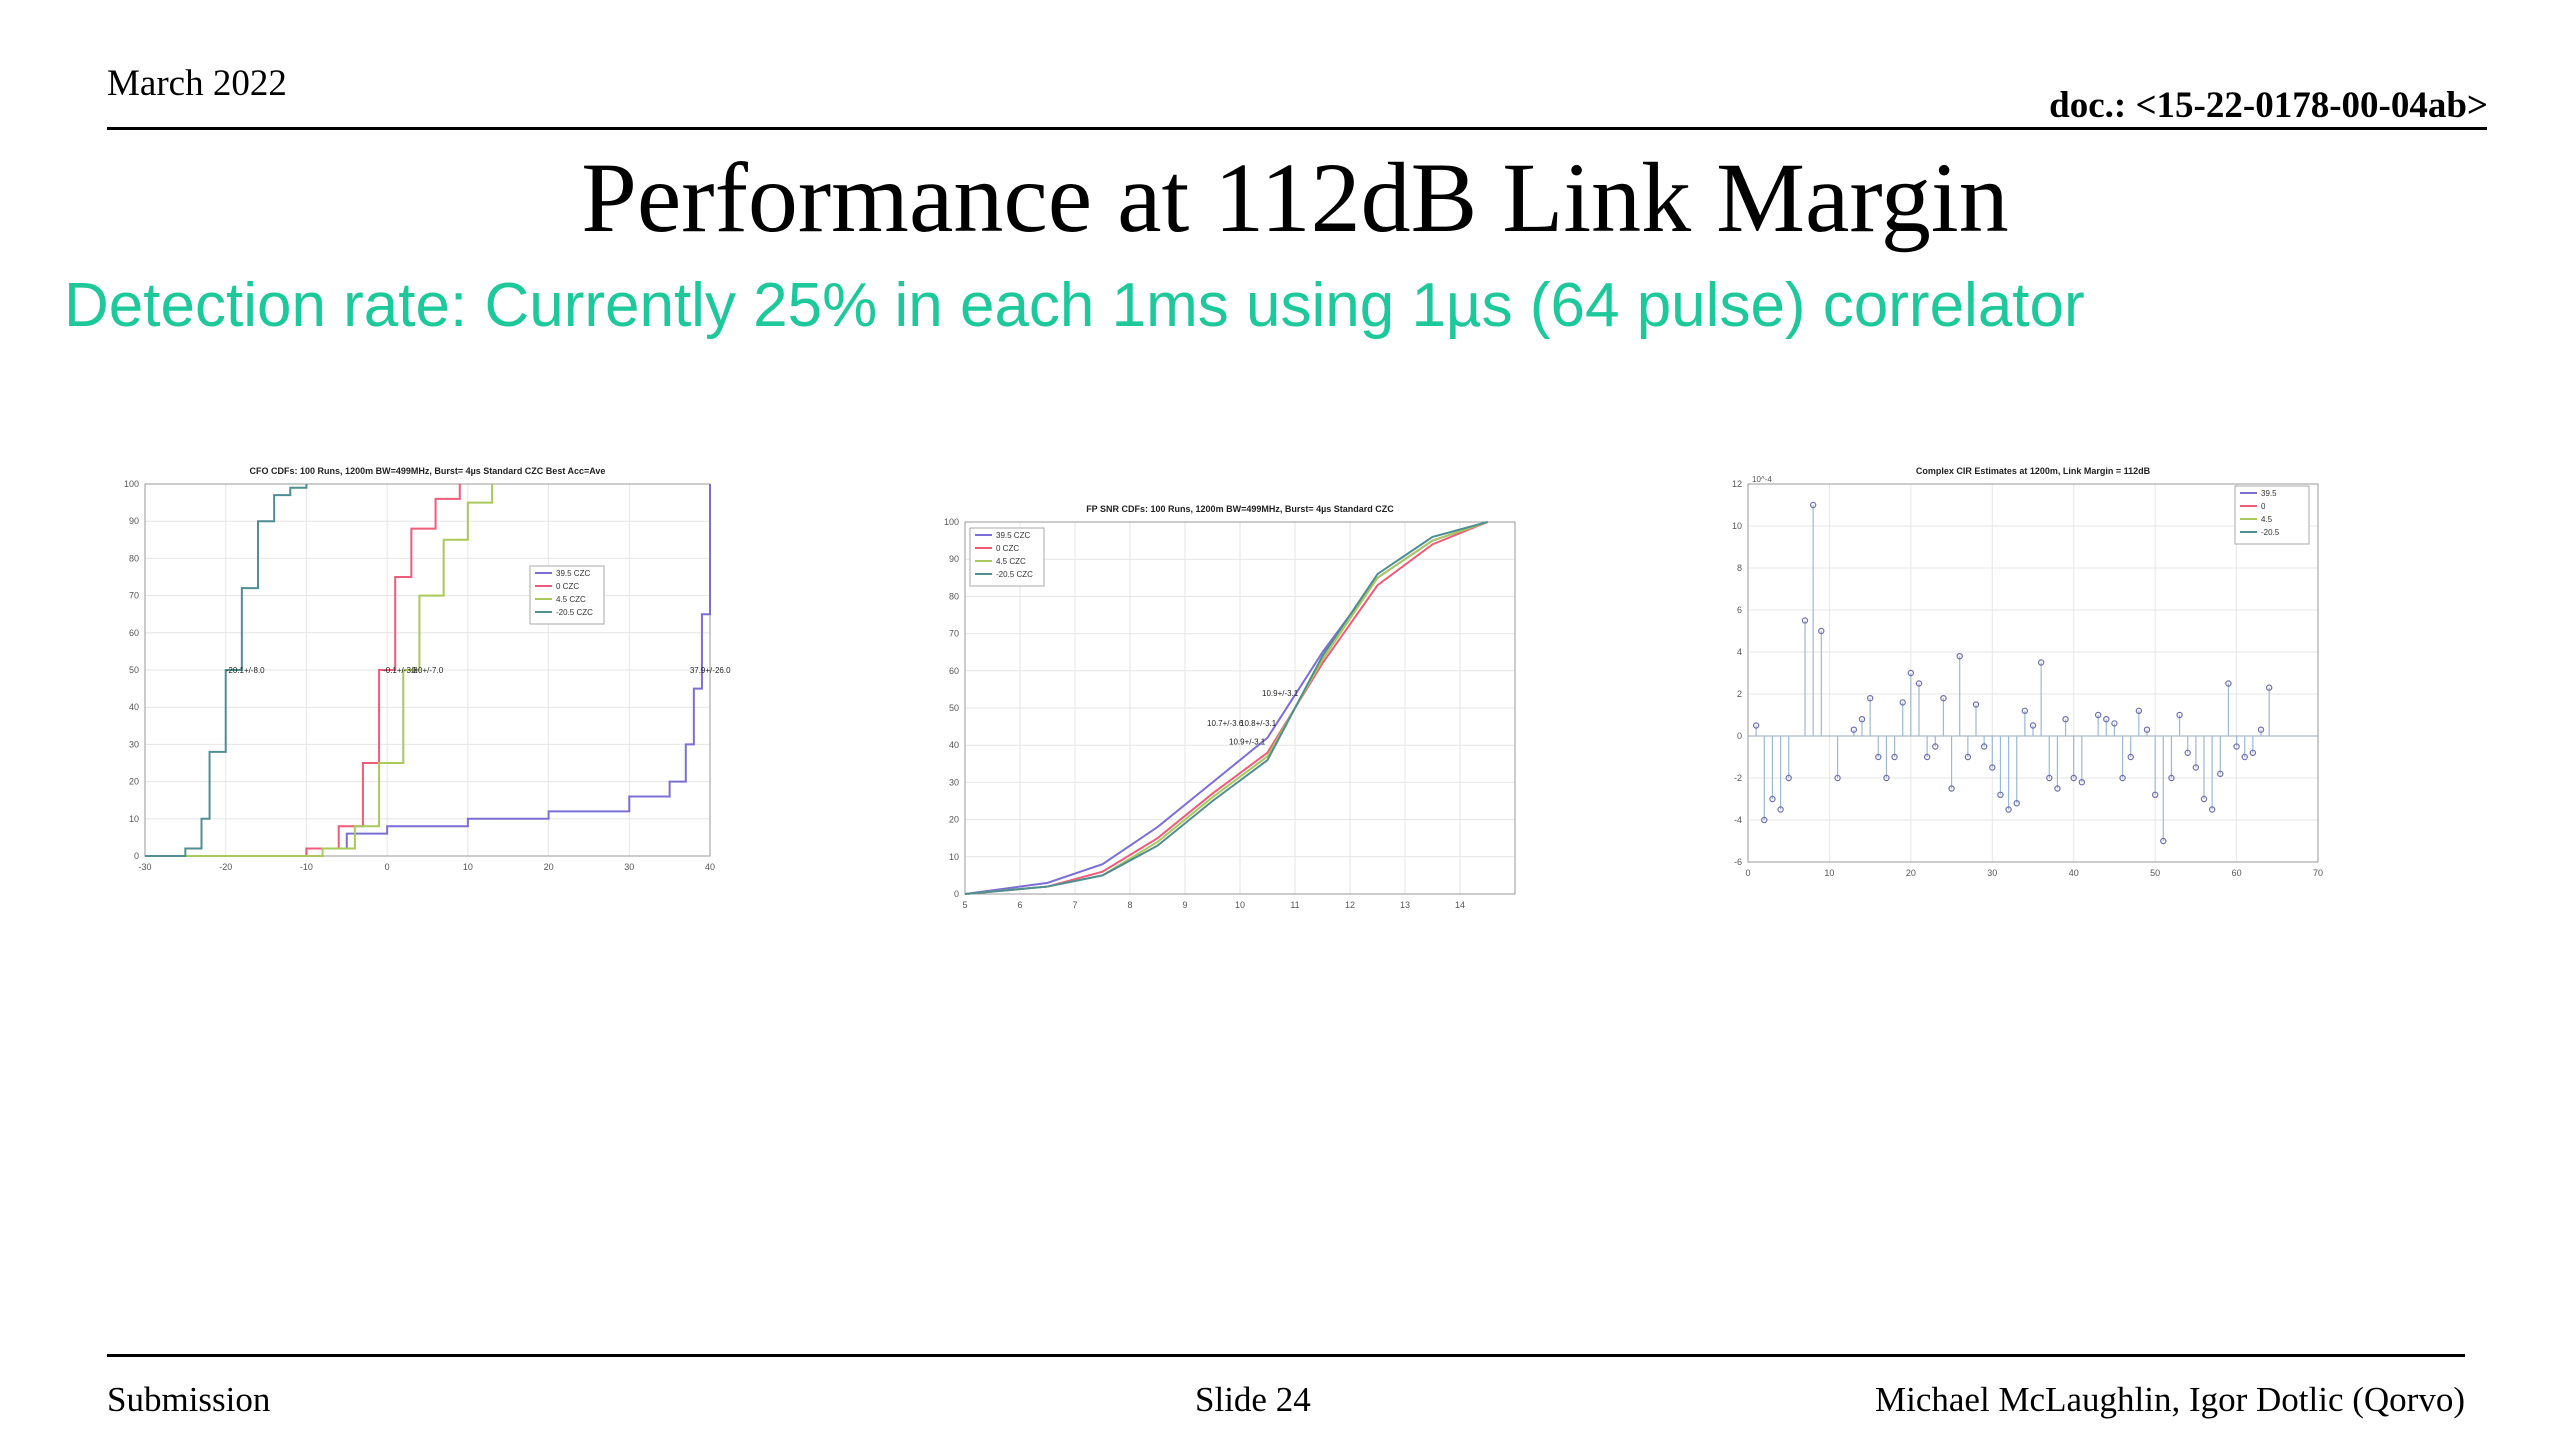  Describe the element at coordinates (1225, 723) in the screenshot. I see `data-annotation: 10.7+/-3.6` at that location.